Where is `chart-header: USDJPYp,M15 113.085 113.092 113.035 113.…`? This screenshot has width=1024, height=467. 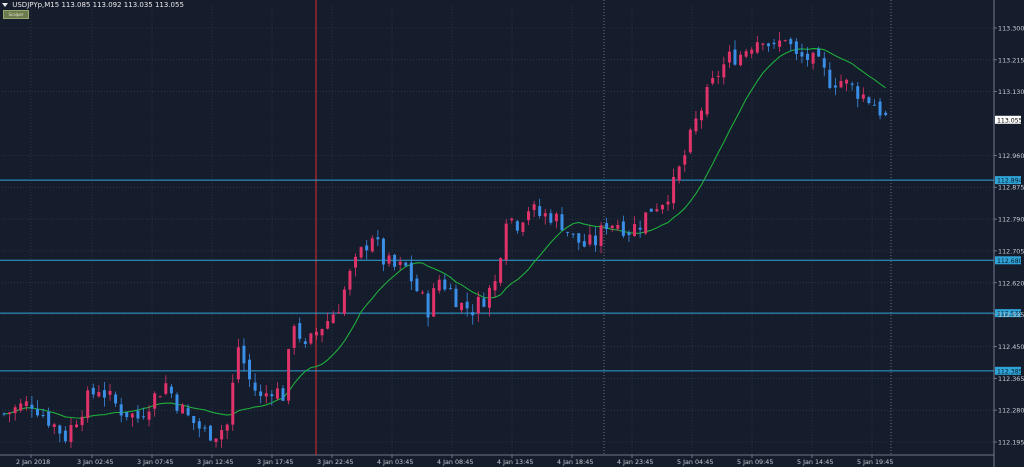
chart-header: USDJPYp,M15 113.085 113.092 113.035 113.… is located at coordinates (93, 5).